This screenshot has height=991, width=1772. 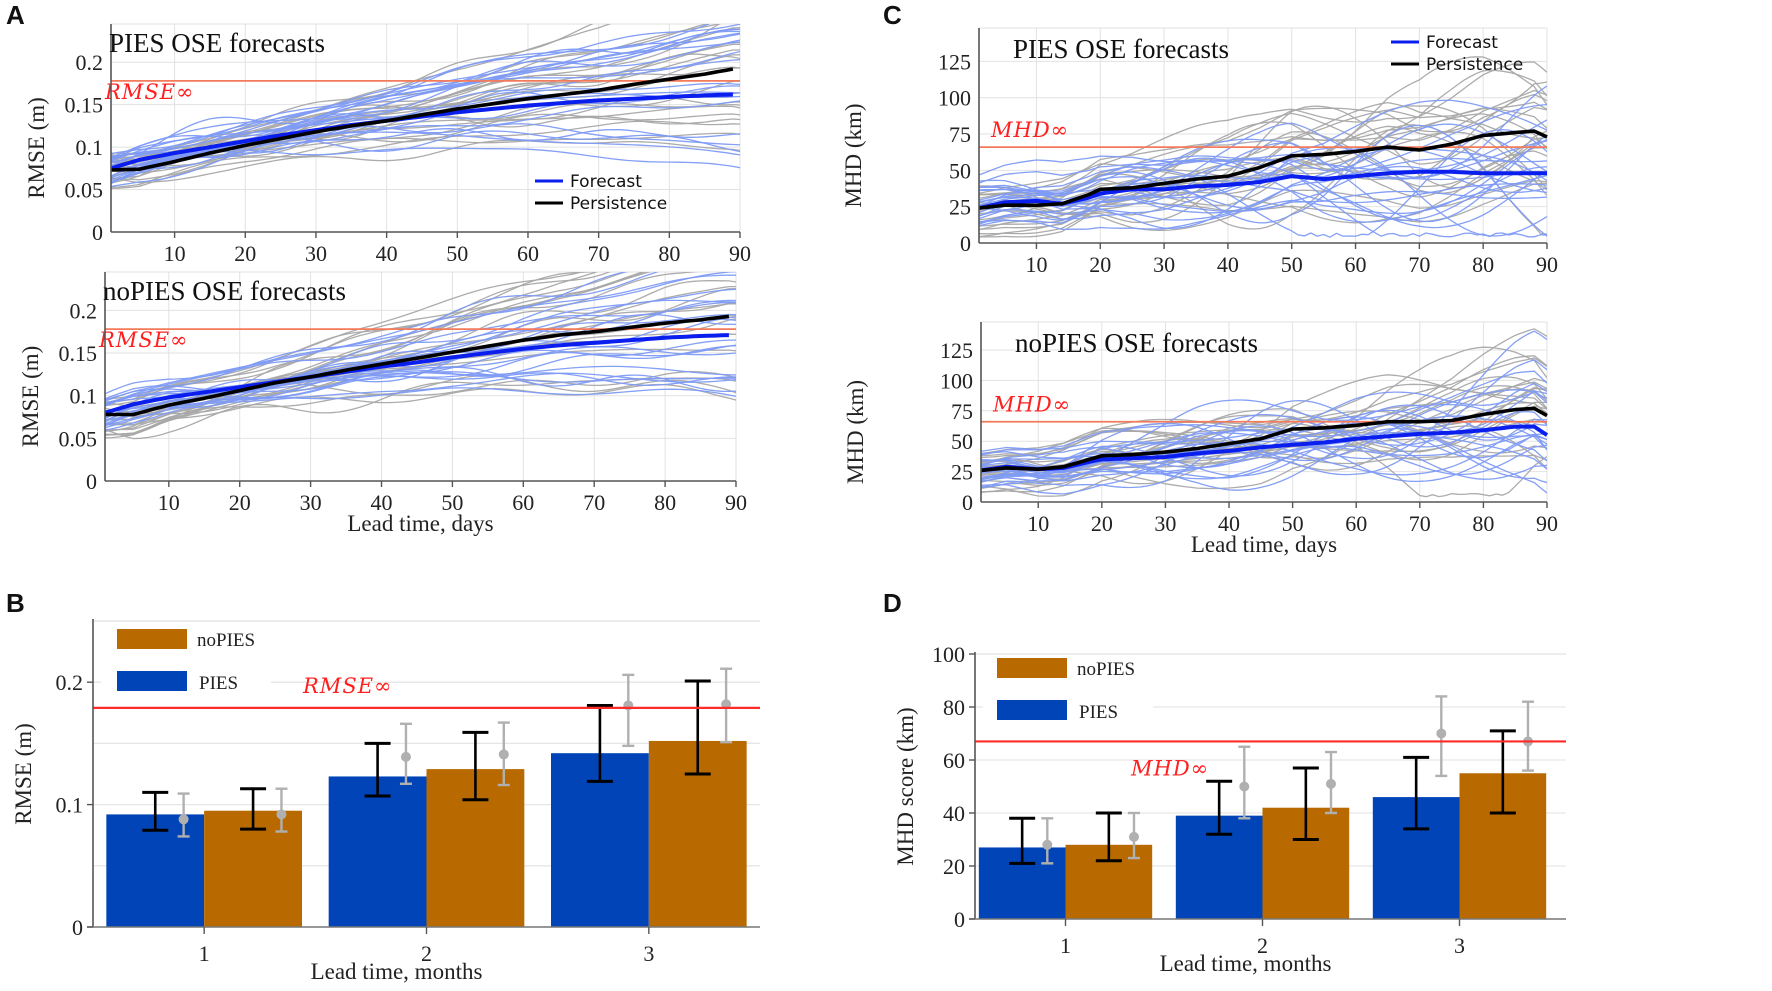 I want to click on x-tick-label: 1, so click(x=1065, y=945).